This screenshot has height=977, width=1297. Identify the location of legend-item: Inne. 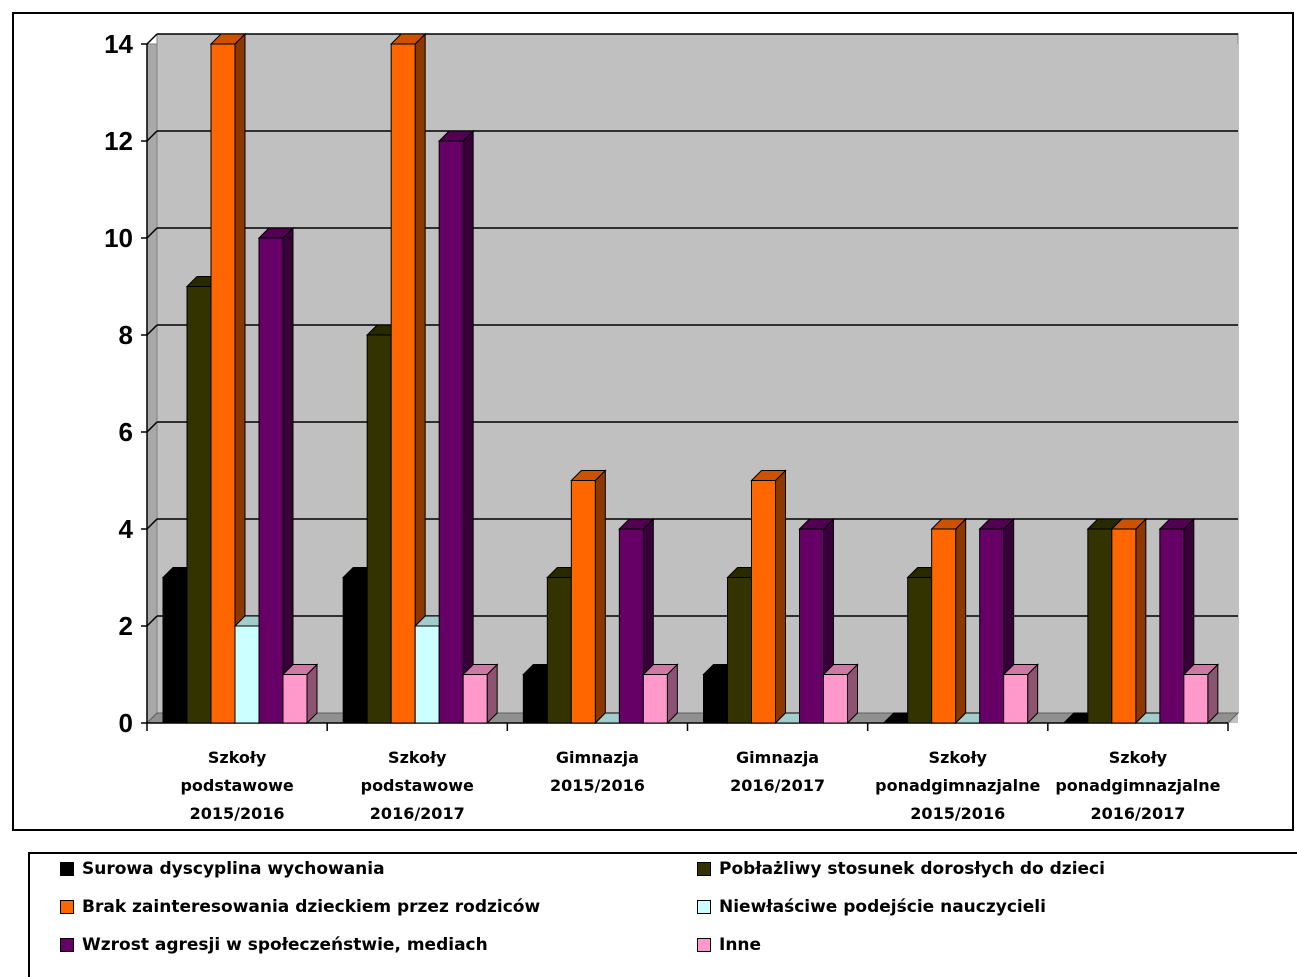
(729, 945).